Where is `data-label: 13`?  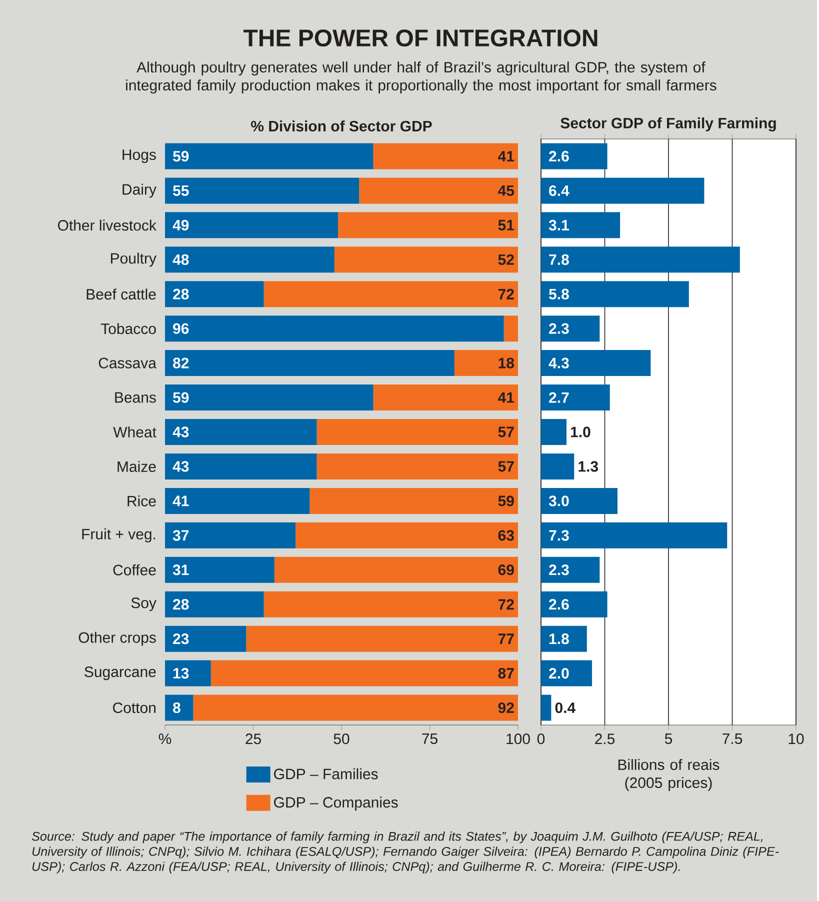 data-label: 13 is located at coordinates (181, 673).